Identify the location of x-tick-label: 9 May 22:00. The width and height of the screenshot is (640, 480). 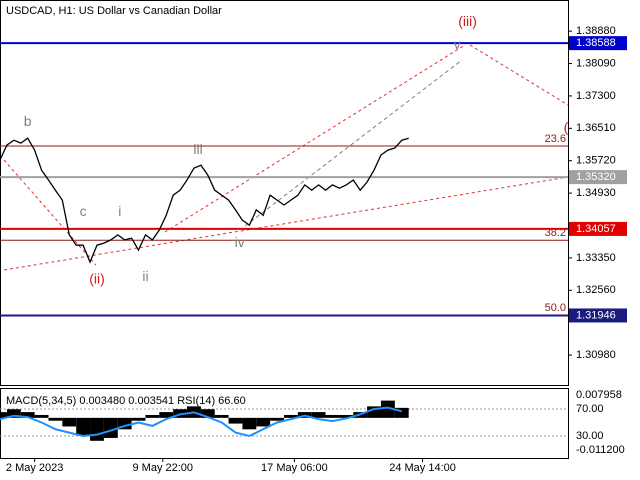
(163, 468).